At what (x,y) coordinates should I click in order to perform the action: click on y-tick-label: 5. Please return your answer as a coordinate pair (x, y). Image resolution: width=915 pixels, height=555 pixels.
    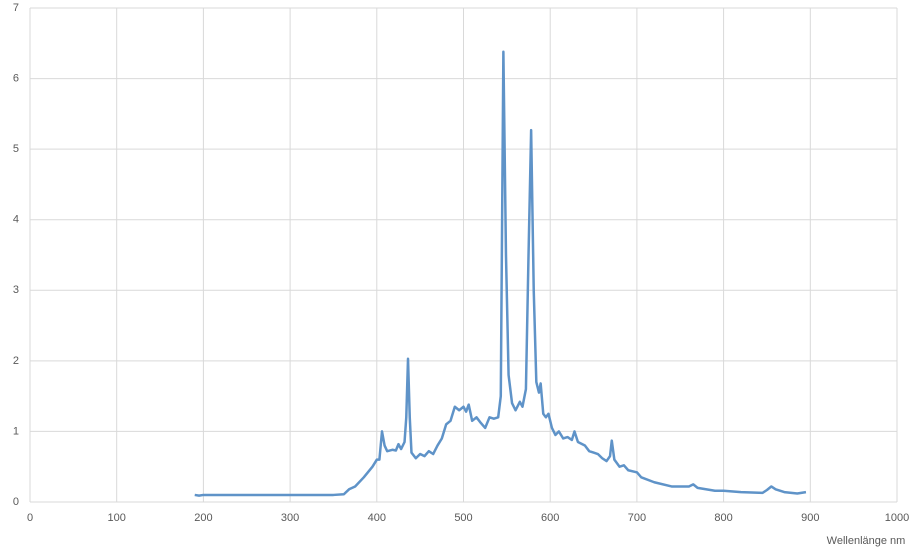
    Looking at the image, I should click on (16, 149).